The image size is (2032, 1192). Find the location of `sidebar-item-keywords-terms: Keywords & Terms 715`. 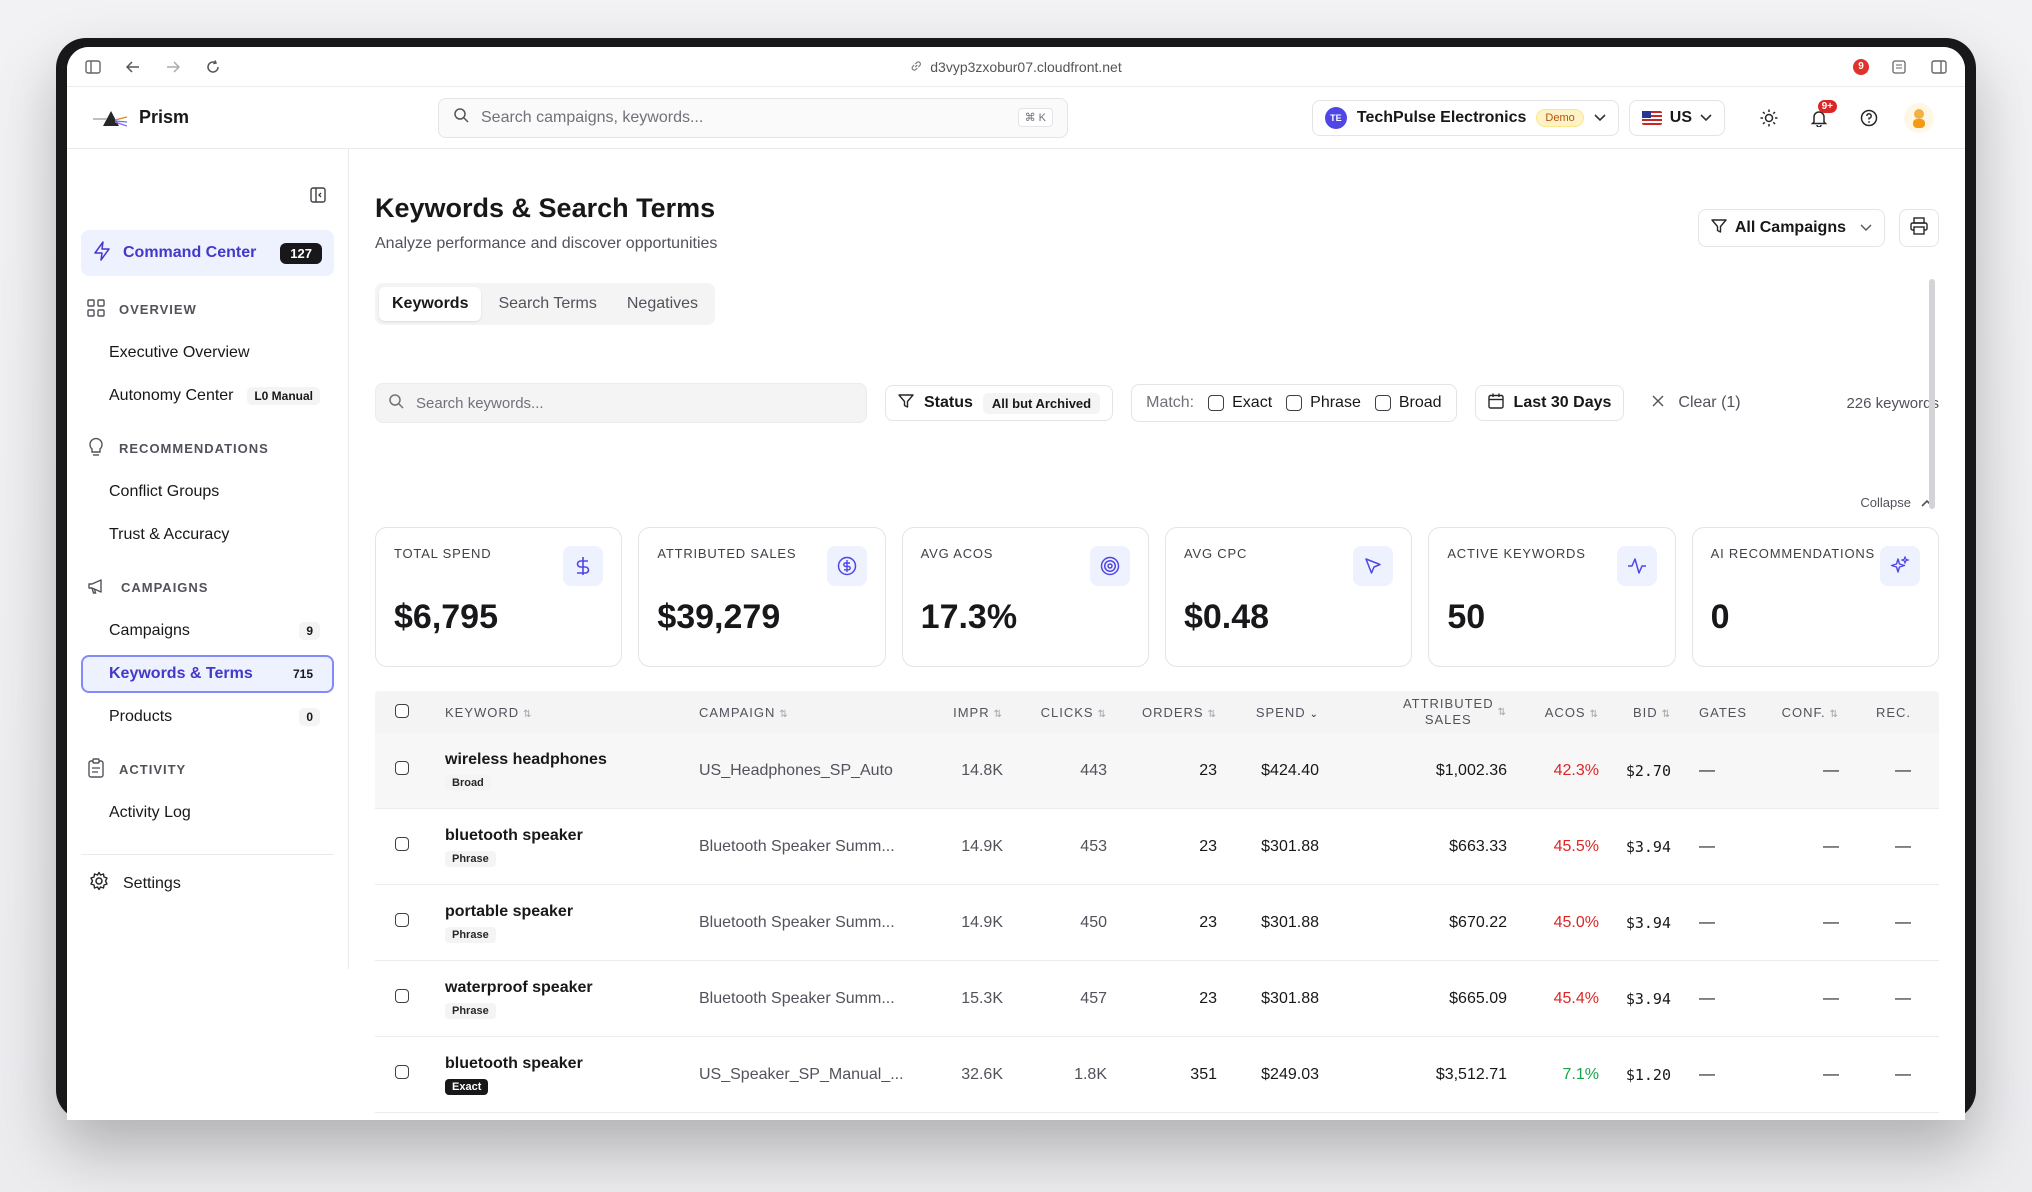

sidebar-item-keywords-terms: Keywords & Terms 715 is located at coordinates (207, 674).